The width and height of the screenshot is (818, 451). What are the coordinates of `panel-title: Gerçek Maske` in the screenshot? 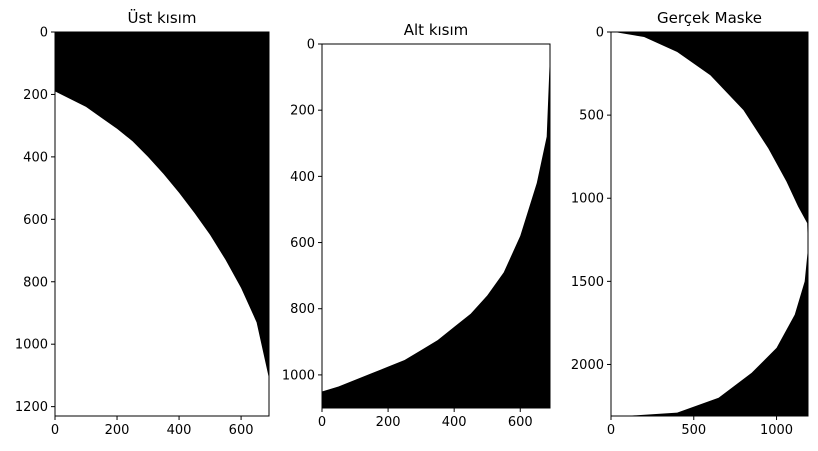 It's located at (709, 18).